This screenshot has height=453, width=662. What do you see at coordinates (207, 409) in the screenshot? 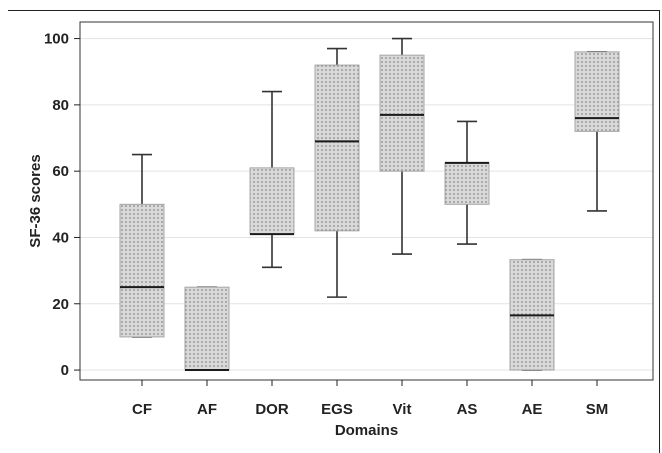
I see `x-tick-label-af: AF` at bounding box center [207, 409].